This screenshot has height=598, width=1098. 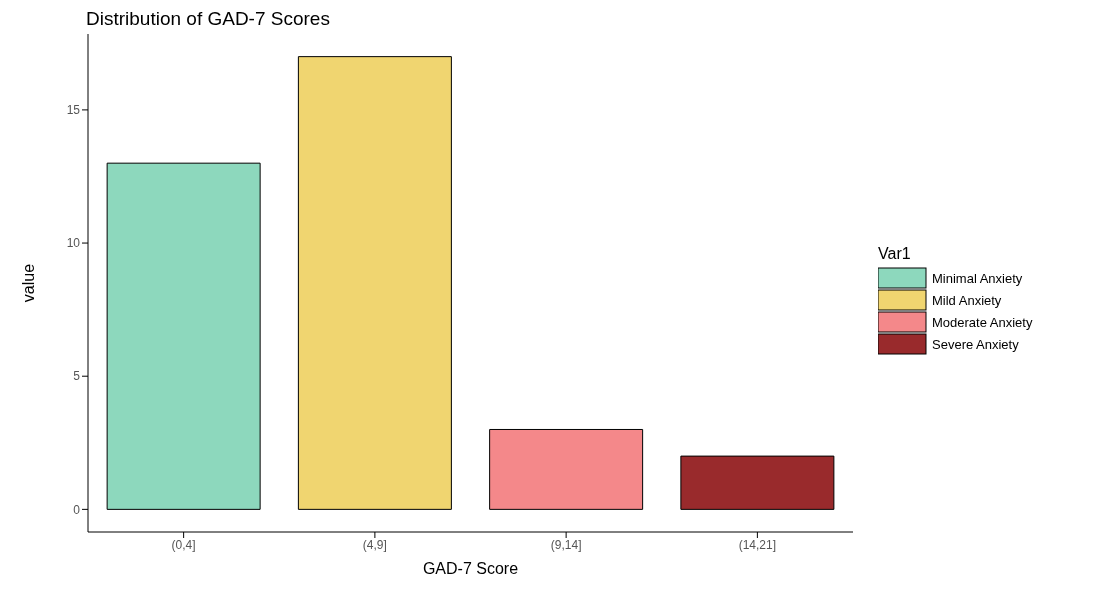 I want to click on x-tick-label: (4,9], so click(x=374, y=544).